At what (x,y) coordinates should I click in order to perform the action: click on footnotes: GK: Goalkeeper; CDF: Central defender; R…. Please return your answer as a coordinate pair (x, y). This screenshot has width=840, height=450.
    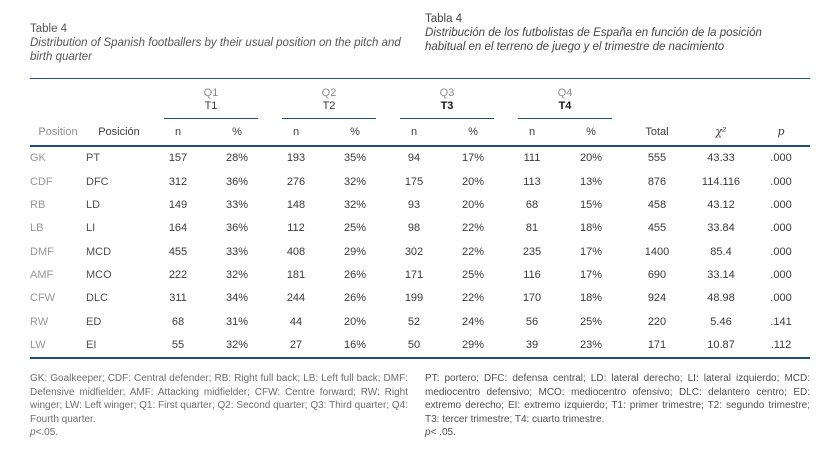
    Looking at the image, I should click on (420, 406).